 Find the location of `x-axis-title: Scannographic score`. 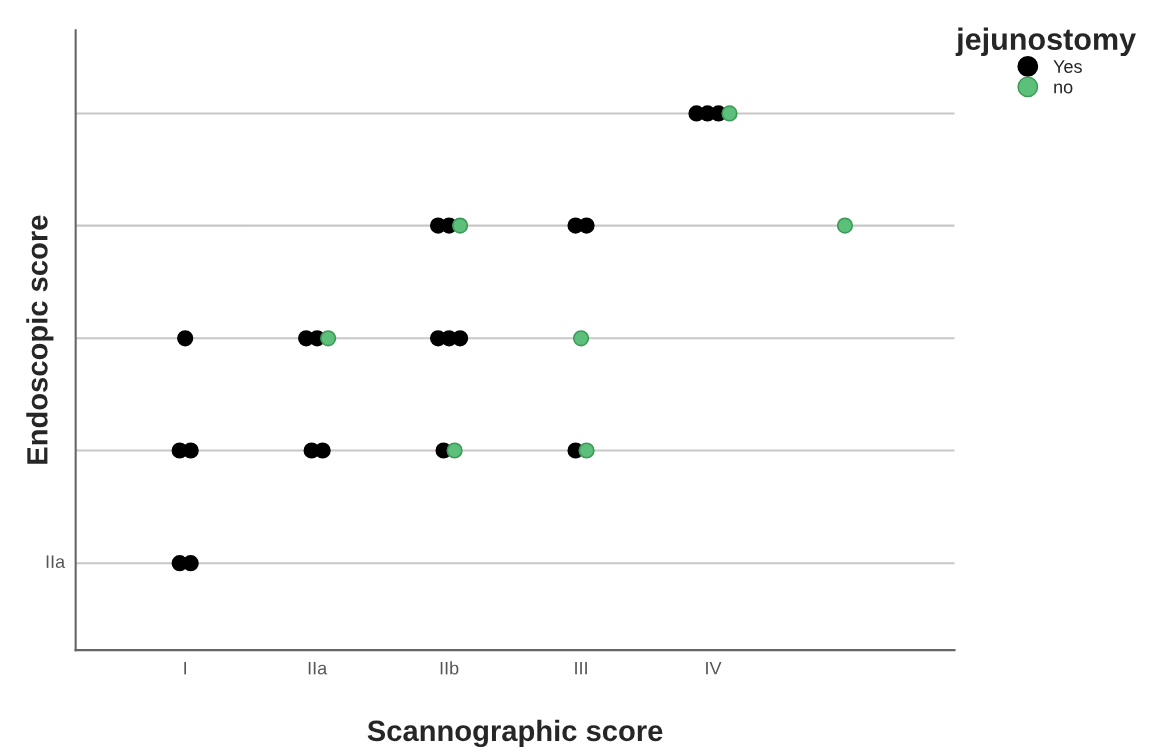

x-axis-title: Scannographic score is located at coordinates (515, 733).